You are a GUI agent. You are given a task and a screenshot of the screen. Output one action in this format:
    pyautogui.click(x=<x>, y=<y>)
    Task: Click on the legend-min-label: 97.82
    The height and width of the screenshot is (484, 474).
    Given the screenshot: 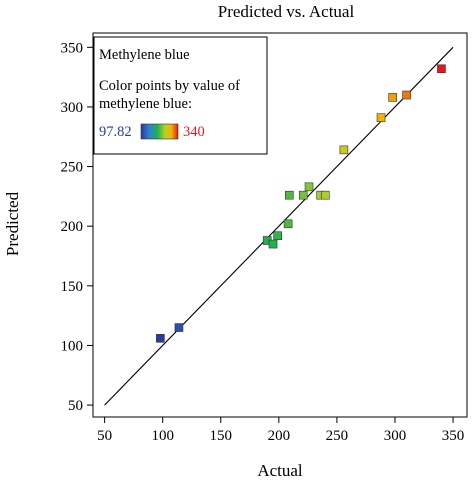 What is the action you would take?
    pyautogui.click(x=115, y=132)
    